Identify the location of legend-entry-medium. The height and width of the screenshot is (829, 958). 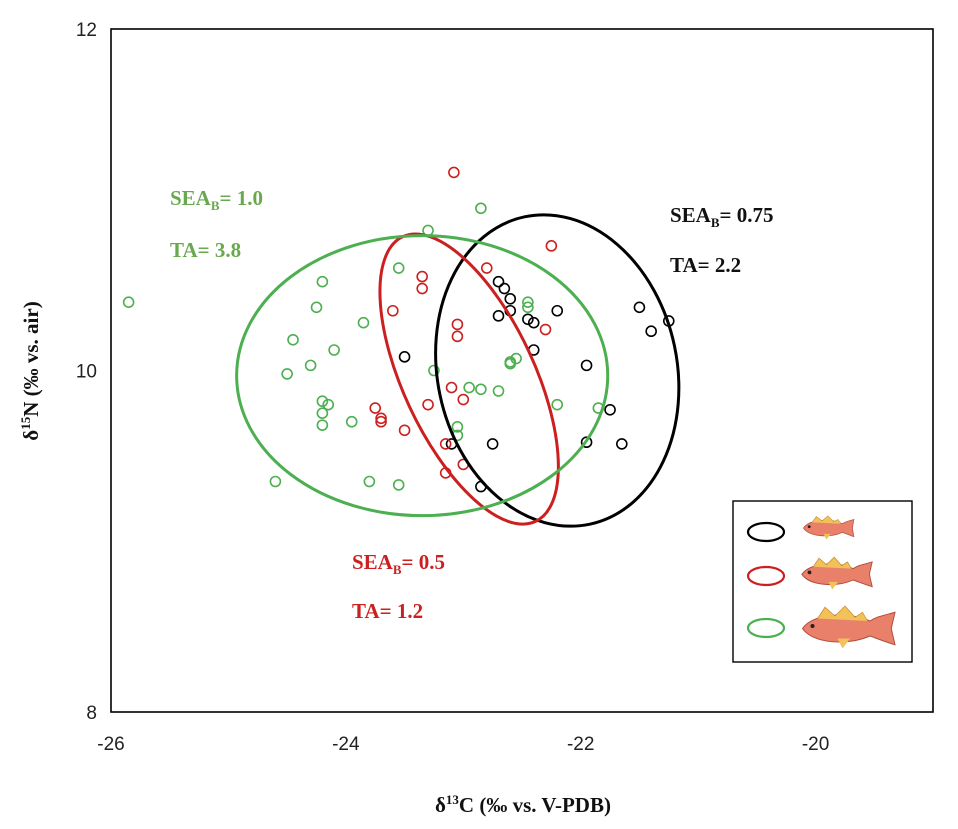
(809, 573).